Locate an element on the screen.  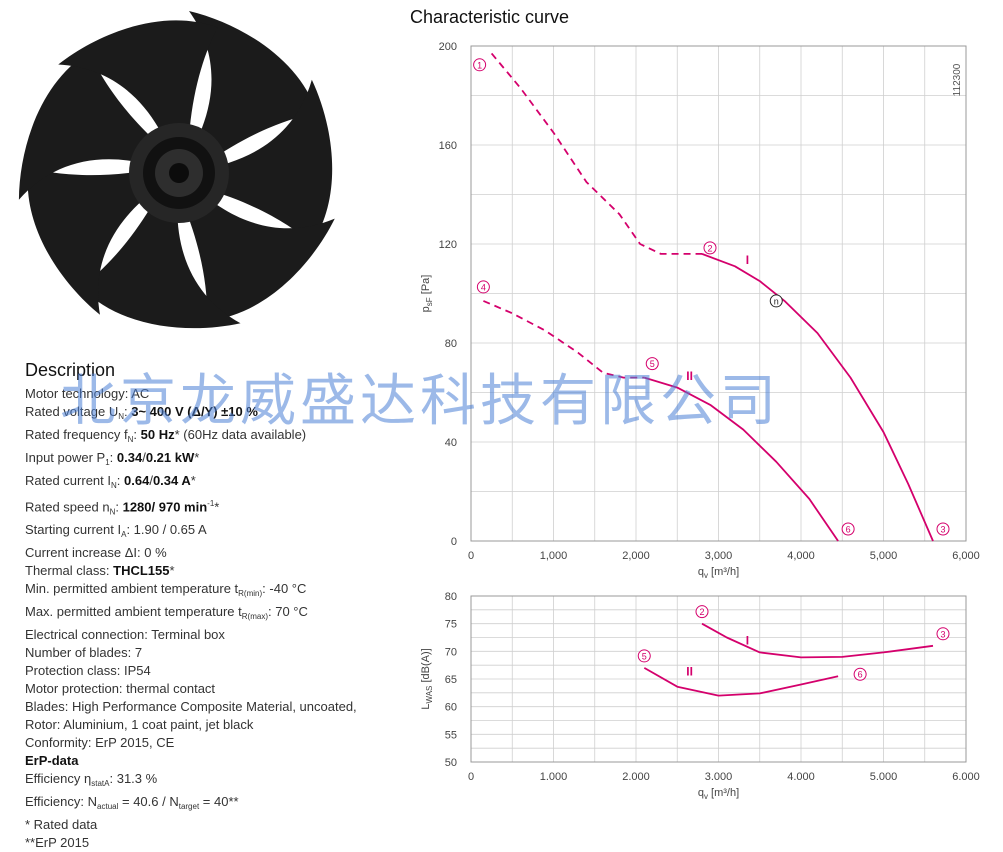
description-line-erp: ErP-data is located at coordinates (190, 761).